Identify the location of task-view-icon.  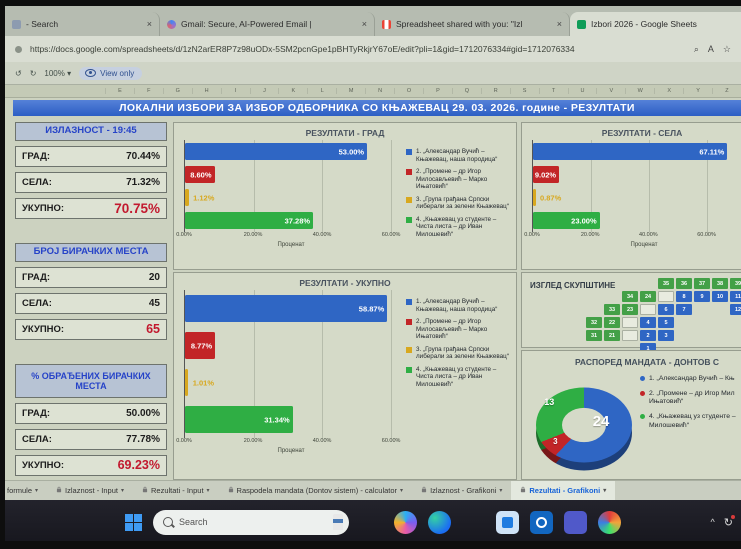
(371, 522).